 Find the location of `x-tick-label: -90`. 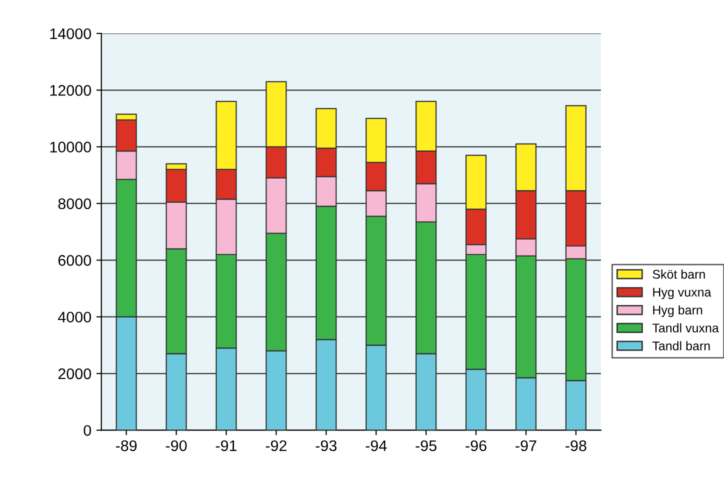

x-tick-label: -90 is located at coordinates (176, 446).